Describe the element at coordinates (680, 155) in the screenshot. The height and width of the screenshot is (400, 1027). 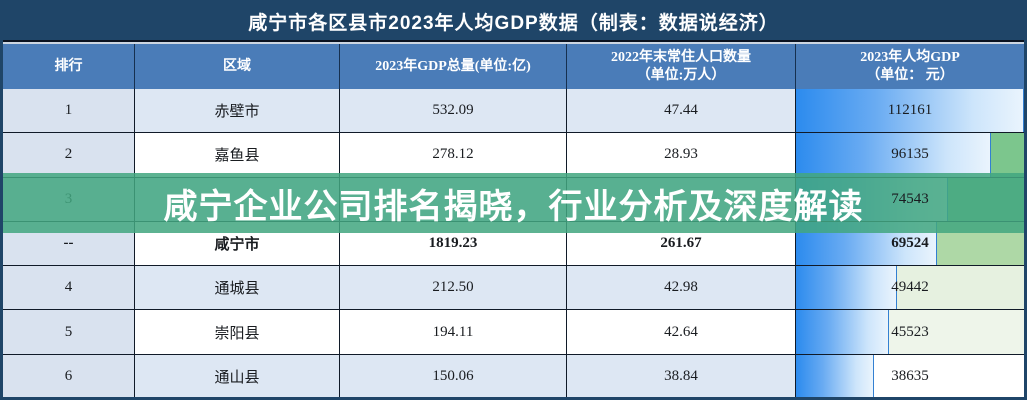
I see `population-cell: 28.93` at that location.